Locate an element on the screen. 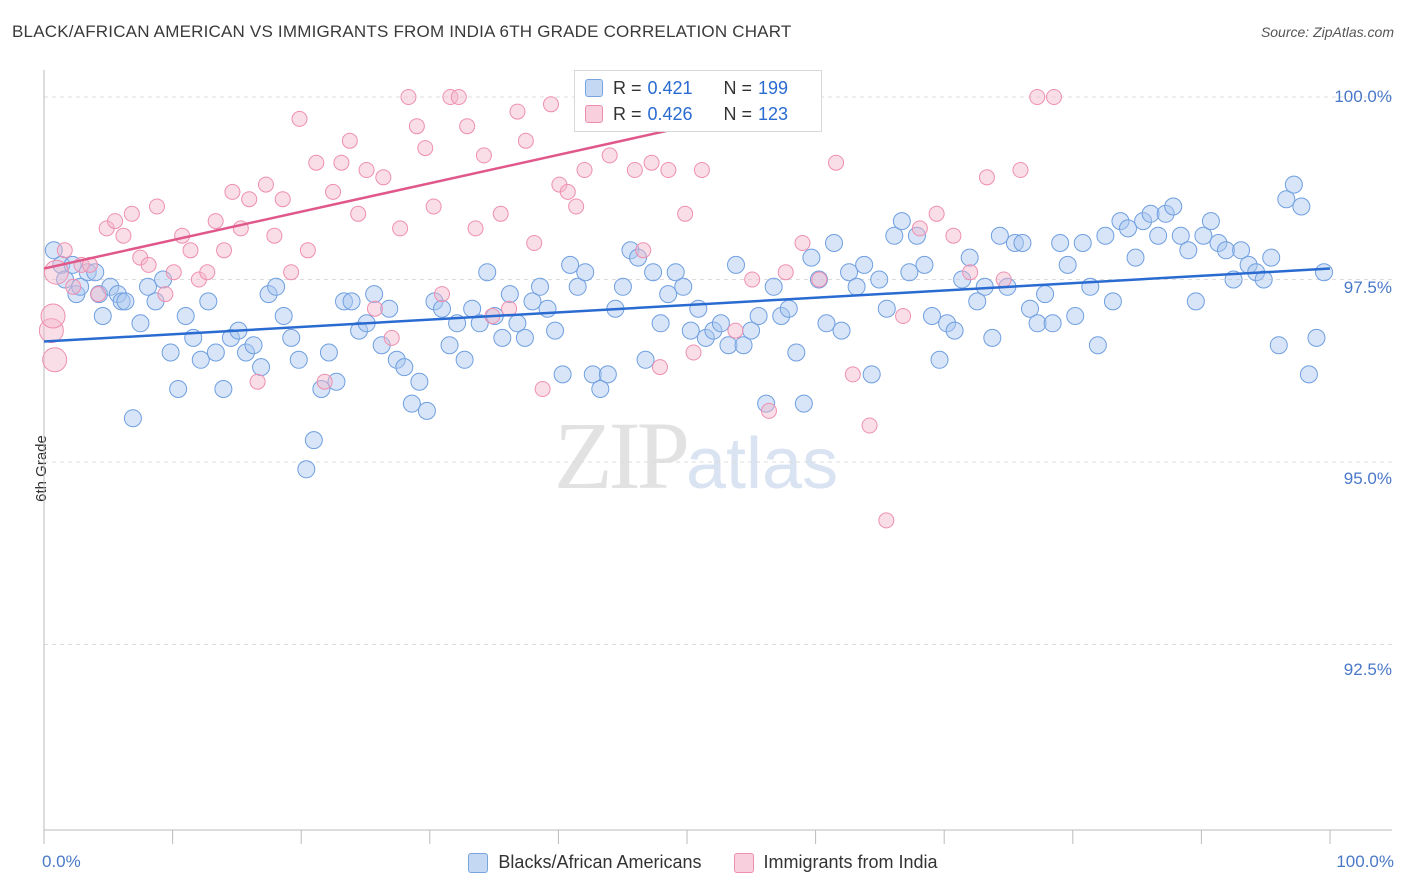 The height and width of the screenshot is (892, 1406). legend-n-label: N = is located at coordinates (738, 113).